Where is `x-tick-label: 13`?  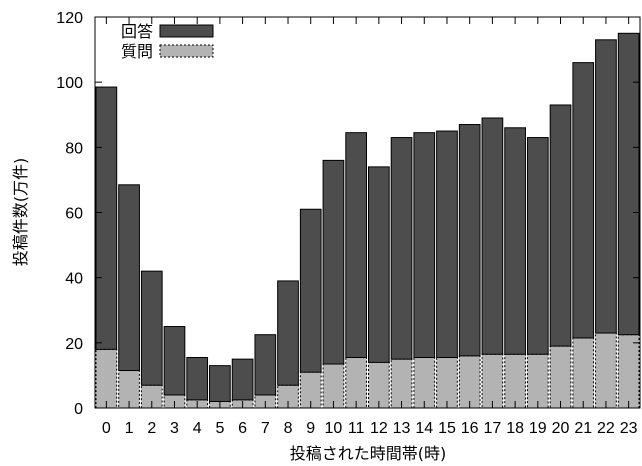
x-tick-label: 13 is located at coordinates (402, 428).